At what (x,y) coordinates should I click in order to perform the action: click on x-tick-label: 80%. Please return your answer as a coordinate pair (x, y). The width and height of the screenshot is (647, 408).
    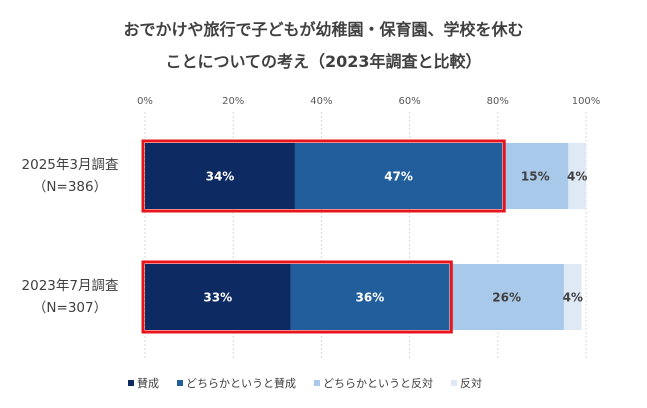
    Looking at the image, I should click on (498, 101).